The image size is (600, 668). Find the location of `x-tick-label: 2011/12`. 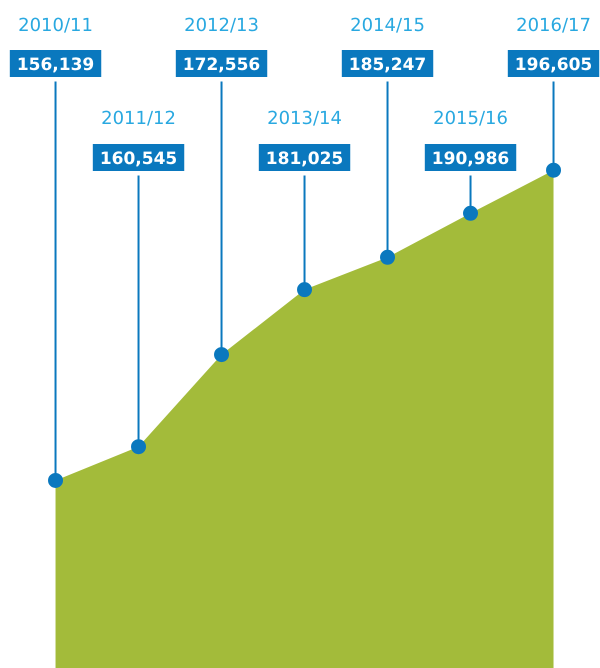

x-tick-label: 2011/12 is located at coordinates (138, 118).